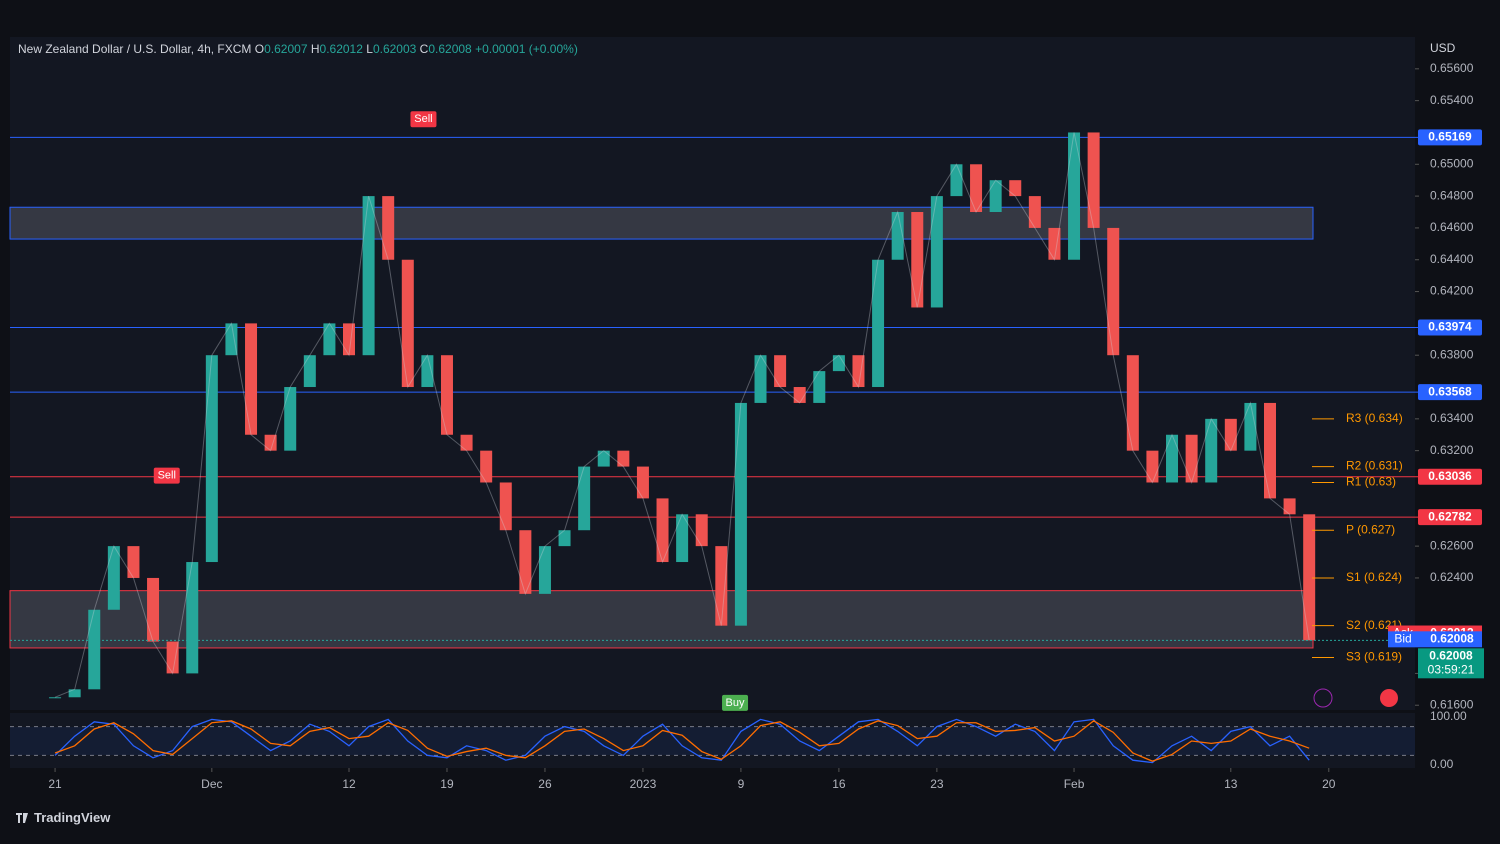  Describe the element at coordinates (369, 49) in the screenshot. I see `l-label: L` at that location.